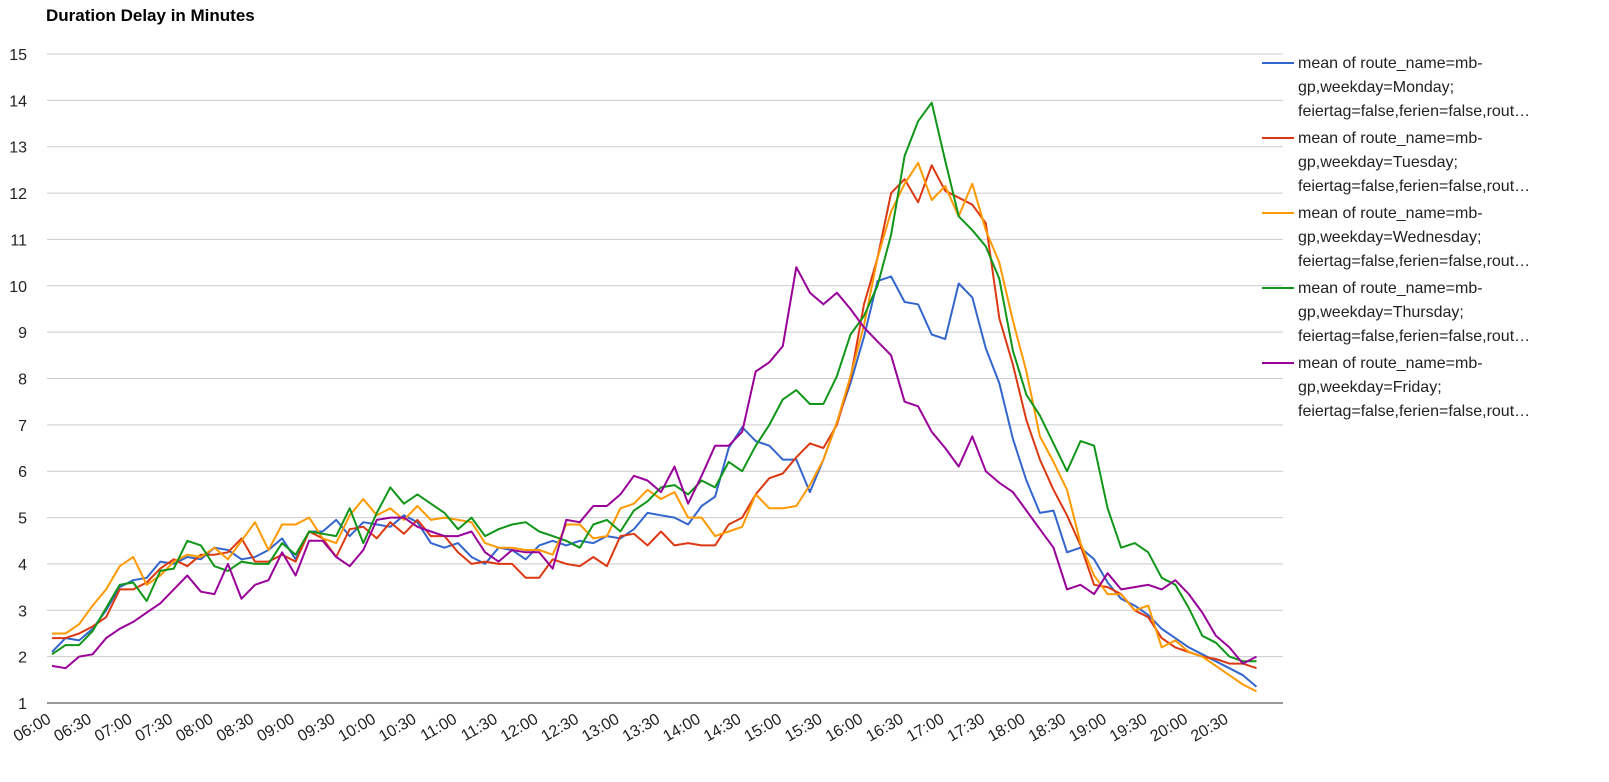  What do you see at coordinates (22, 658) in the screenshot?
I see `y-tick-label: 2` at bounding box center [22, 658].